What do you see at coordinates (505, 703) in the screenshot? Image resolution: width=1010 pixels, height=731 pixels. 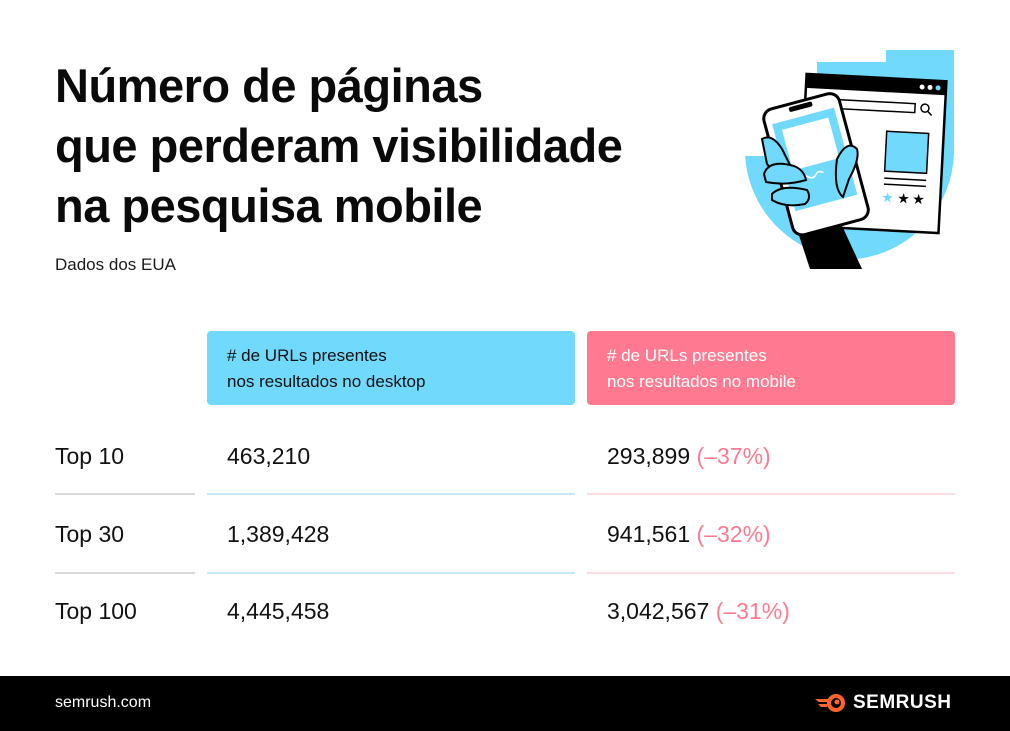 I see `footer: semrush.com SEMRUSH` at bounding box center [505, 703].